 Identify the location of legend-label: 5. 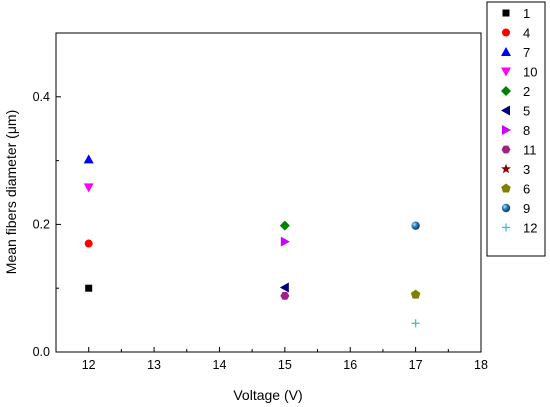
(526, 111).